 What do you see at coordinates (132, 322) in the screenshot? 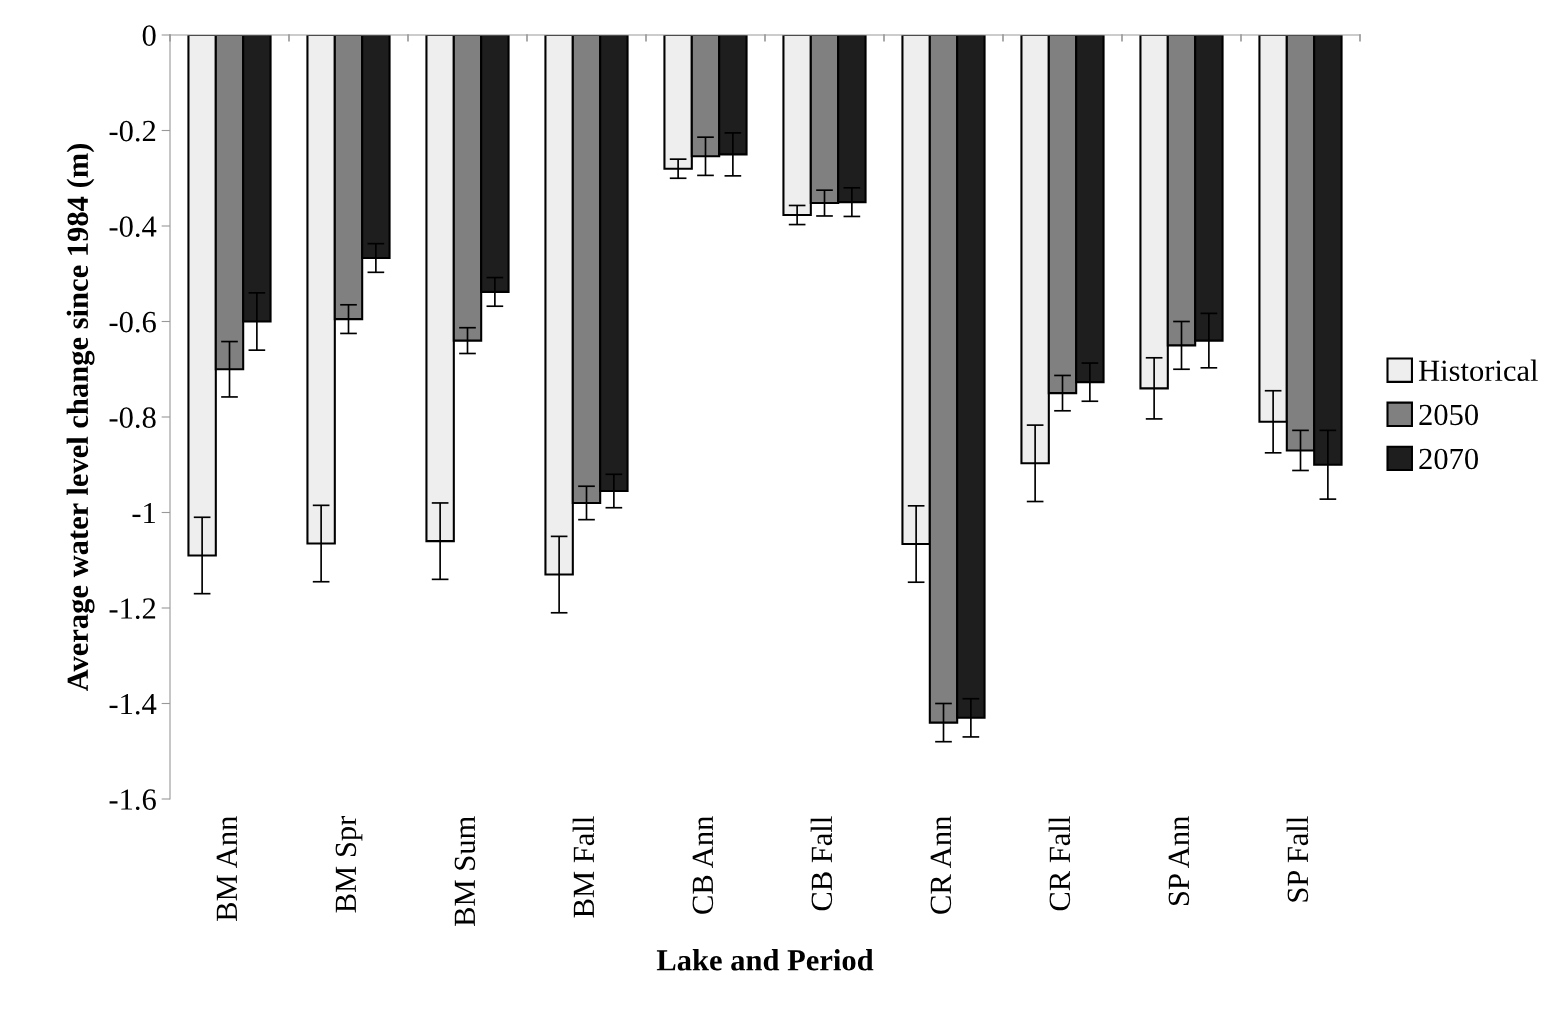
I see `y-tick-label: -0.6` at bounding box center [132, 322].